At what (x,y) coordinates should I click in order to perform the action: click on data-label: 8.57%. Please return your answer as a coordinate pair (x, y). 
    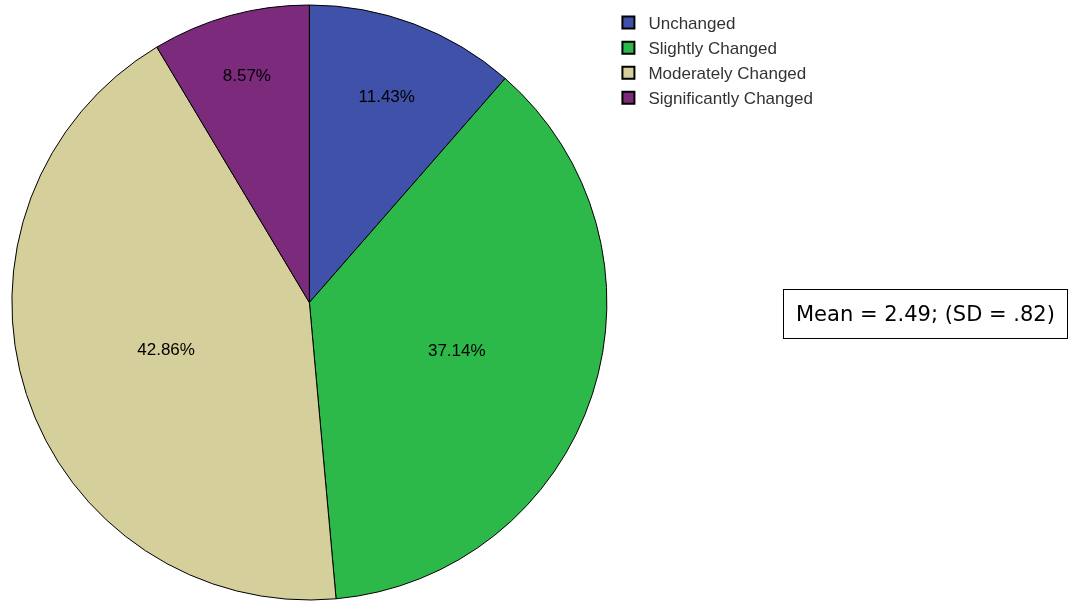
    Looking at the image, I should click on (246, 76).